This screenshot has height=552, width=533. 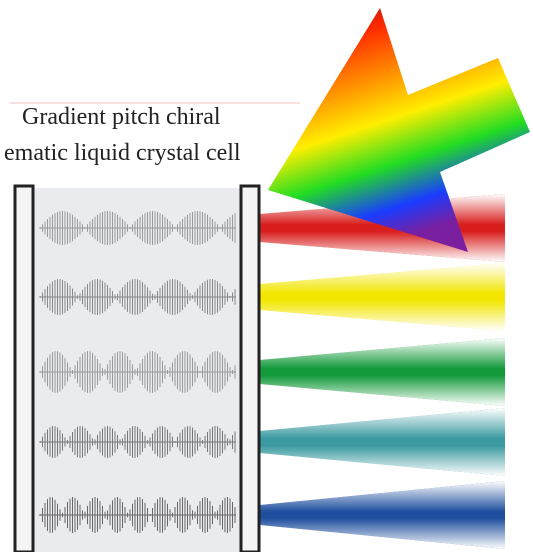 What do you see at coordinates (122, 153) in the screenshot?
I see `label-line-2: ematic liquid crystal cell` at bounding box center [122, 153].